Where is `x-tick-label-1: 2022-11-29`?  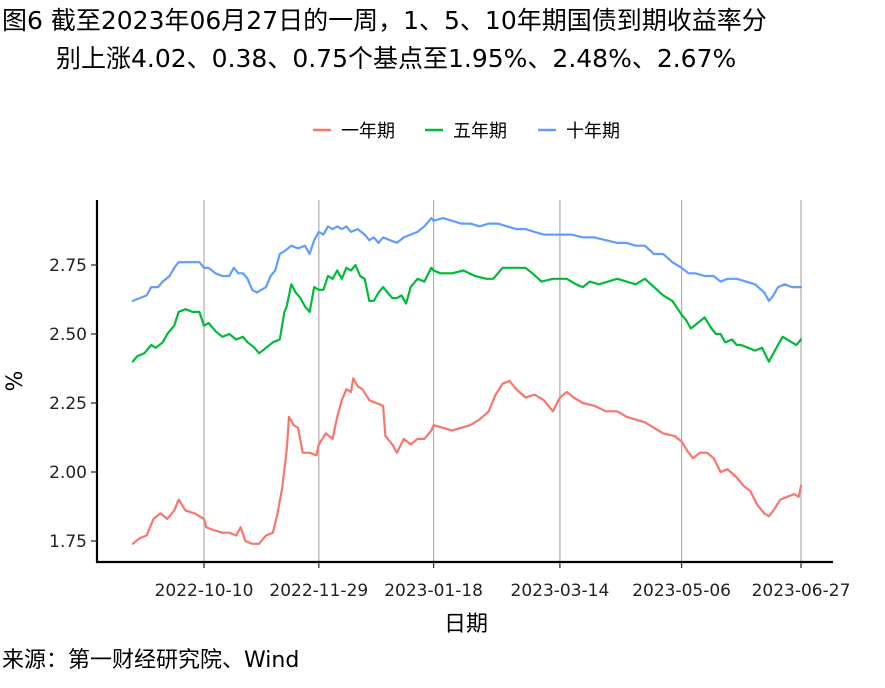 x-tick-label-1: 2022-11-29 is located at coordinates (318, 591).